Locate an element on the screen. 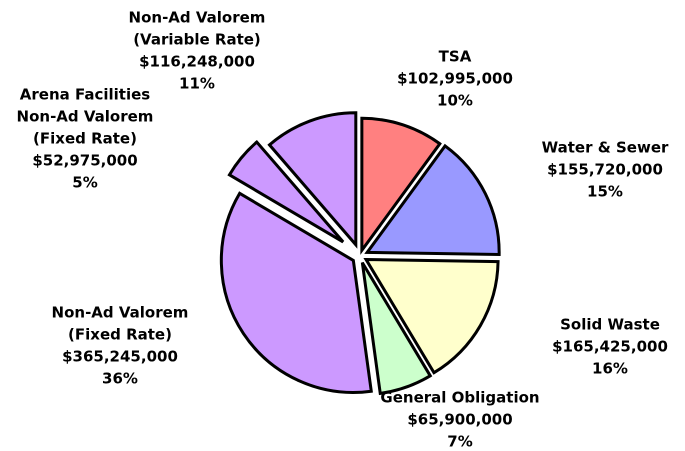  percent-label: 36% is located at coordinates (120, 379).